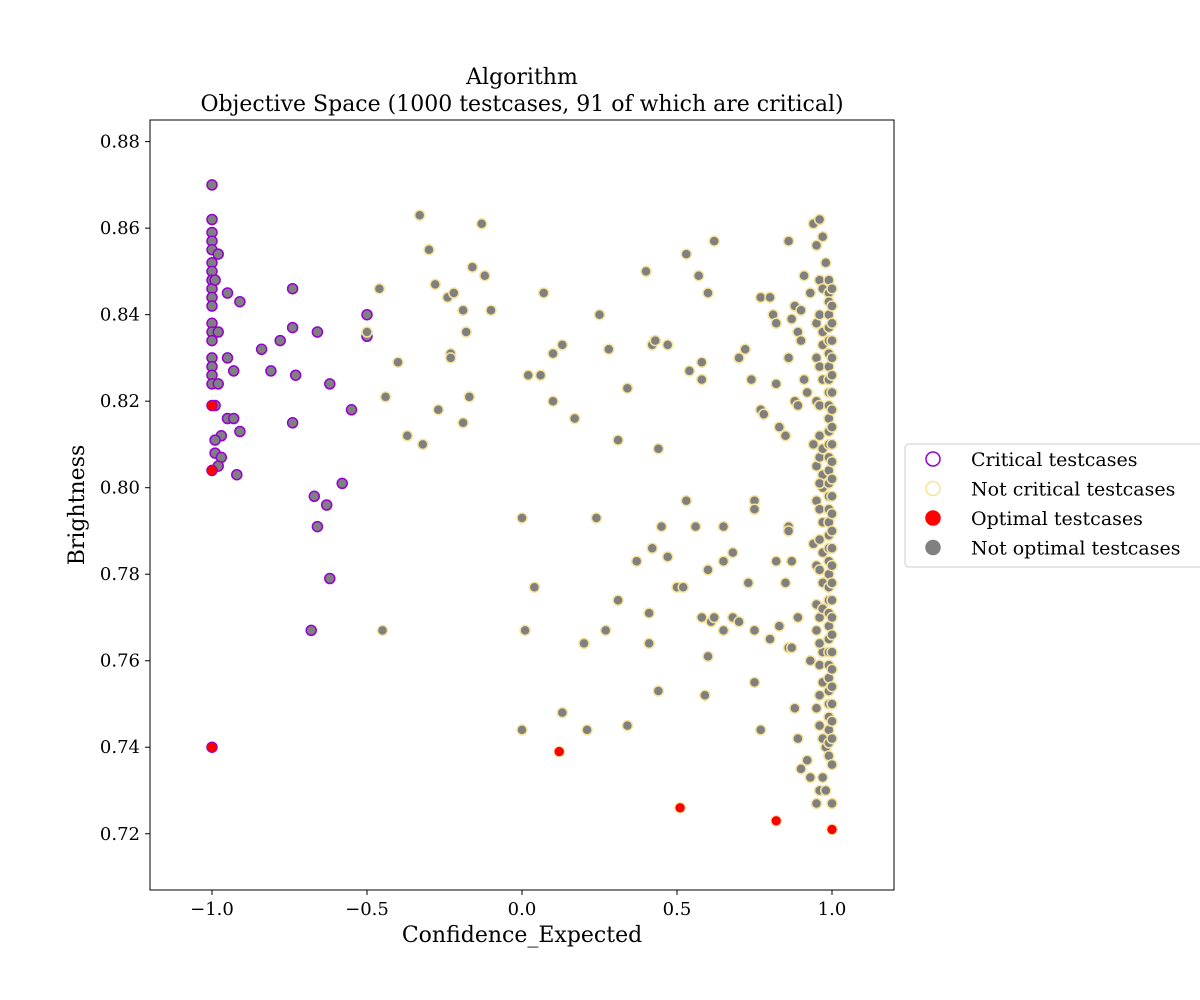 The image size is (1200, 1000). I want to click on y-tick-label: 0.78, so click(120, 574).